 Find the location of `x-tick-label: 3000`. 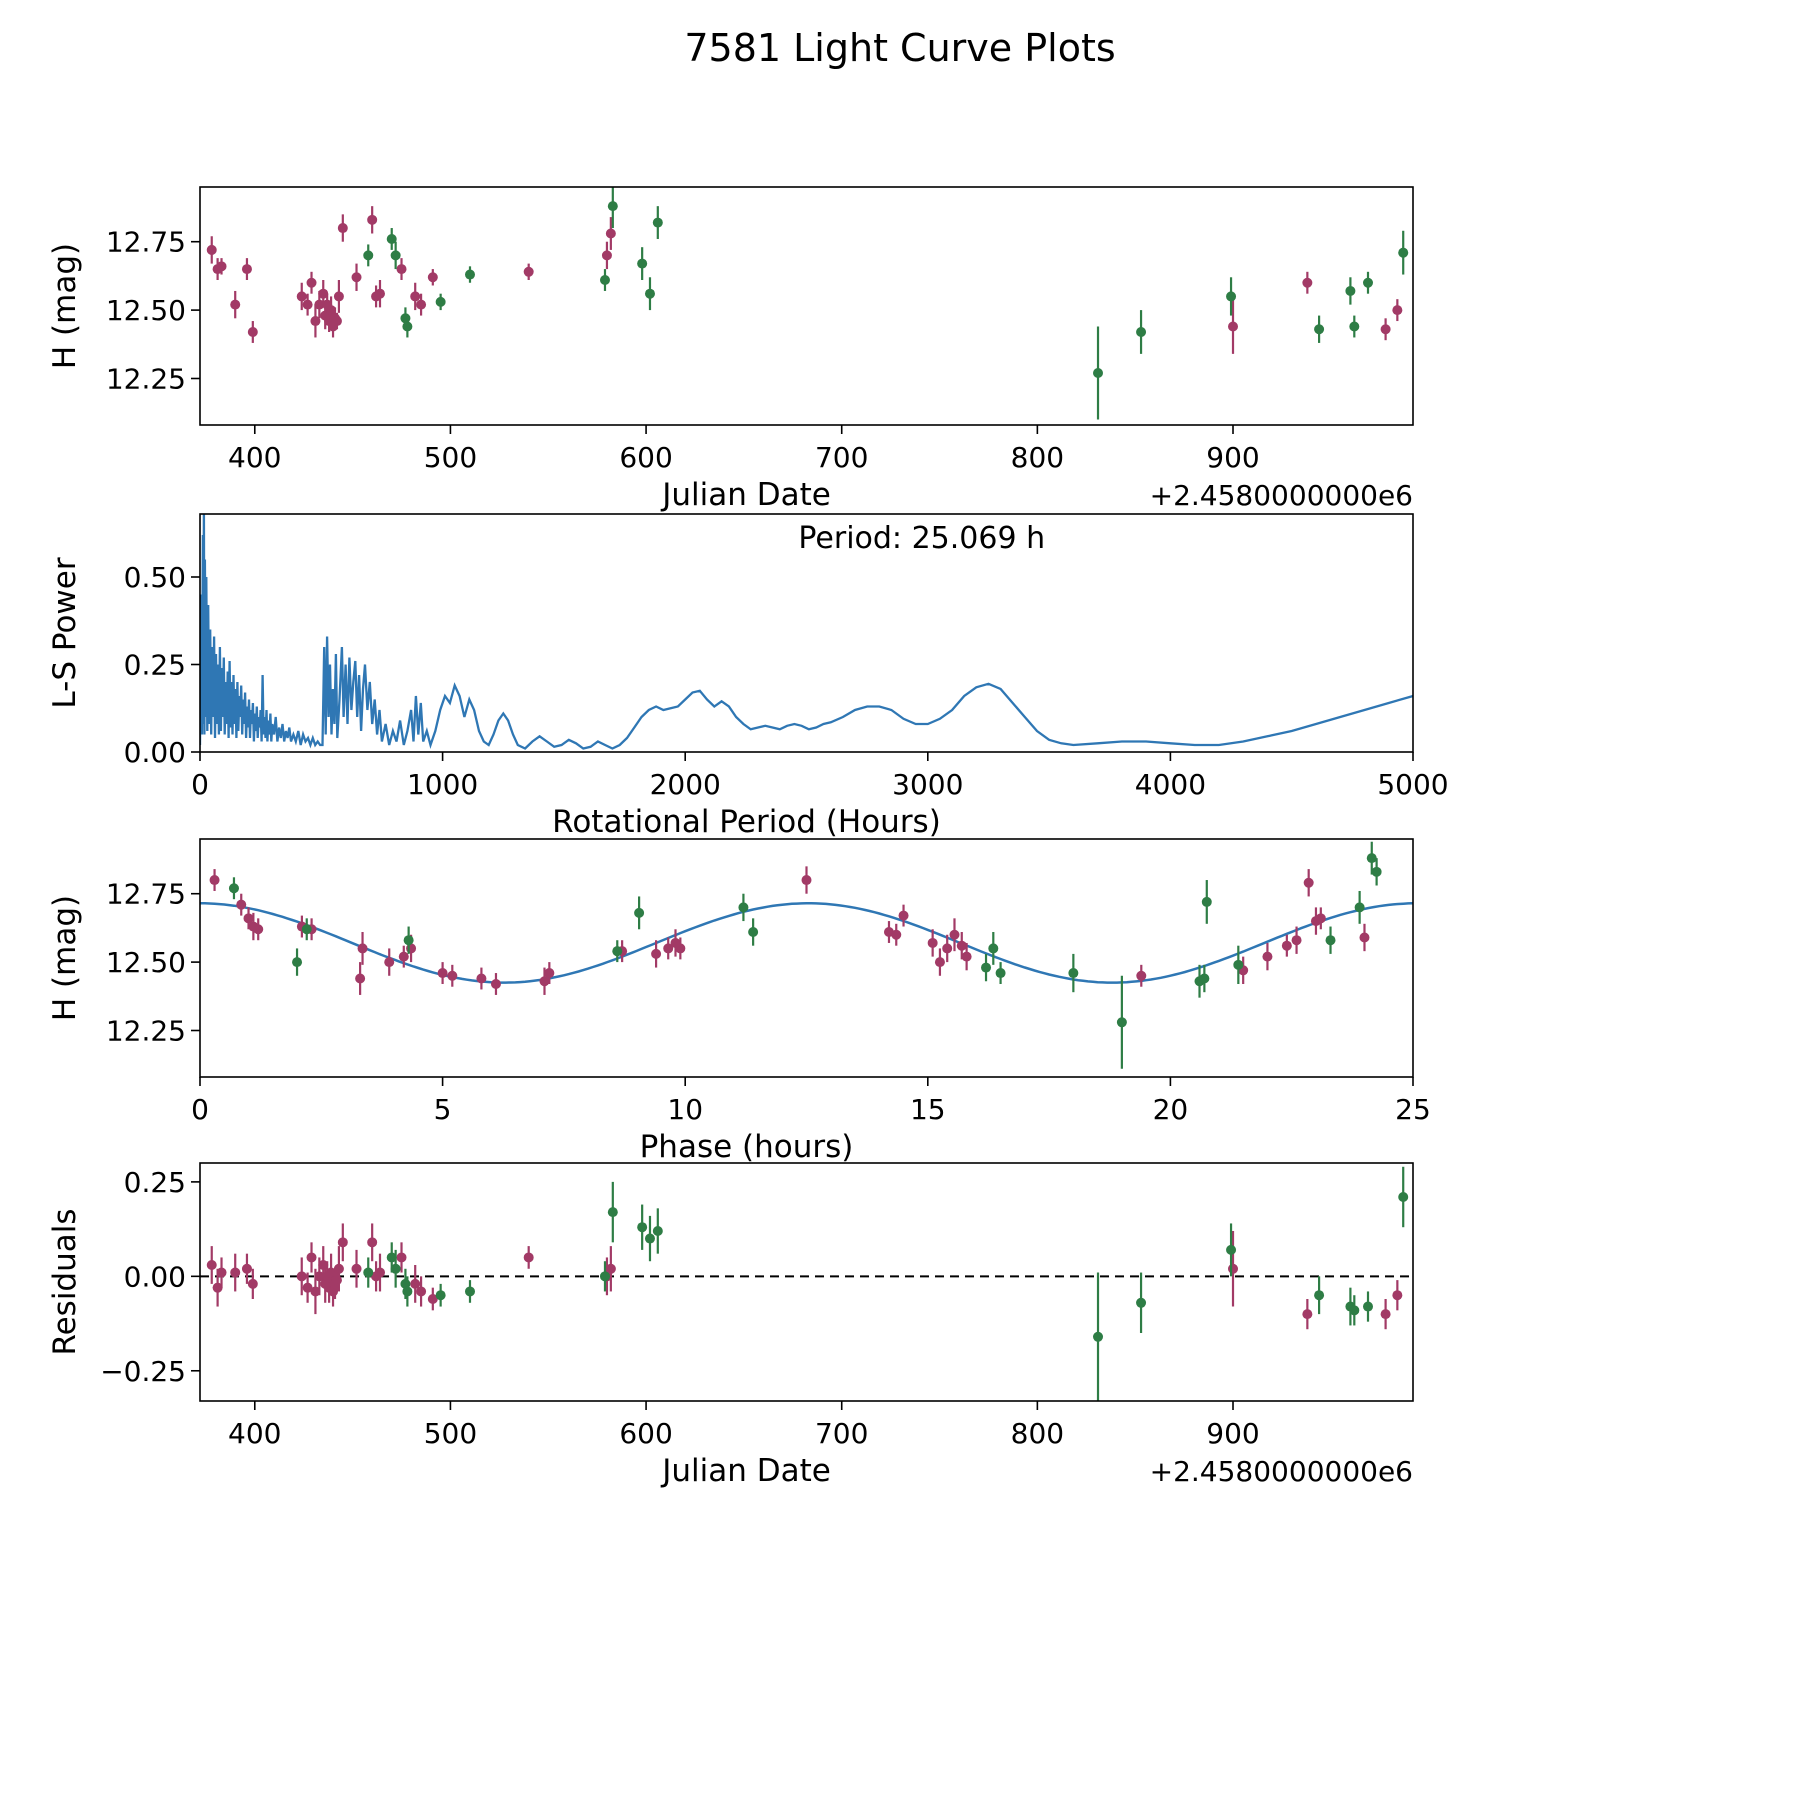

x-tick-label: 3000 is located at coordinates (927, 784).